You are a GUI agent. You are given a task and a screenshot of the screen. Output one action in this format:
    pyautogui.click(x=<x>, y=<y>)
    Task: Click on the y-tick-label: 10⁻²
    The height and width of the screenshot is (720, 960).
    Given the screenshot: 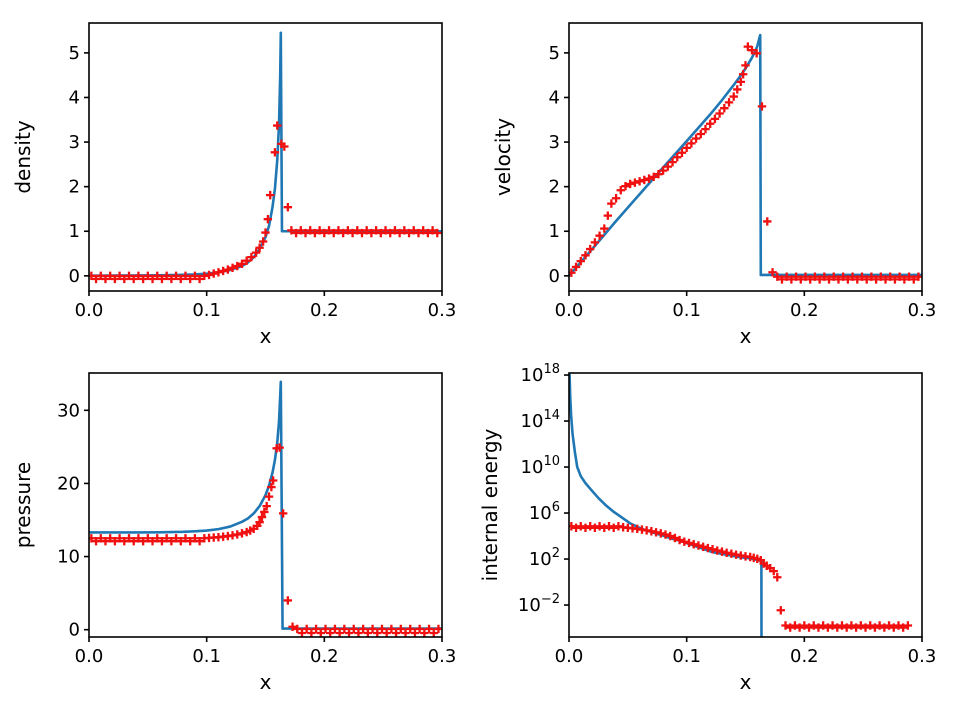 What is the action you would take?
    pyautogui.click(x=539, y=604)
    